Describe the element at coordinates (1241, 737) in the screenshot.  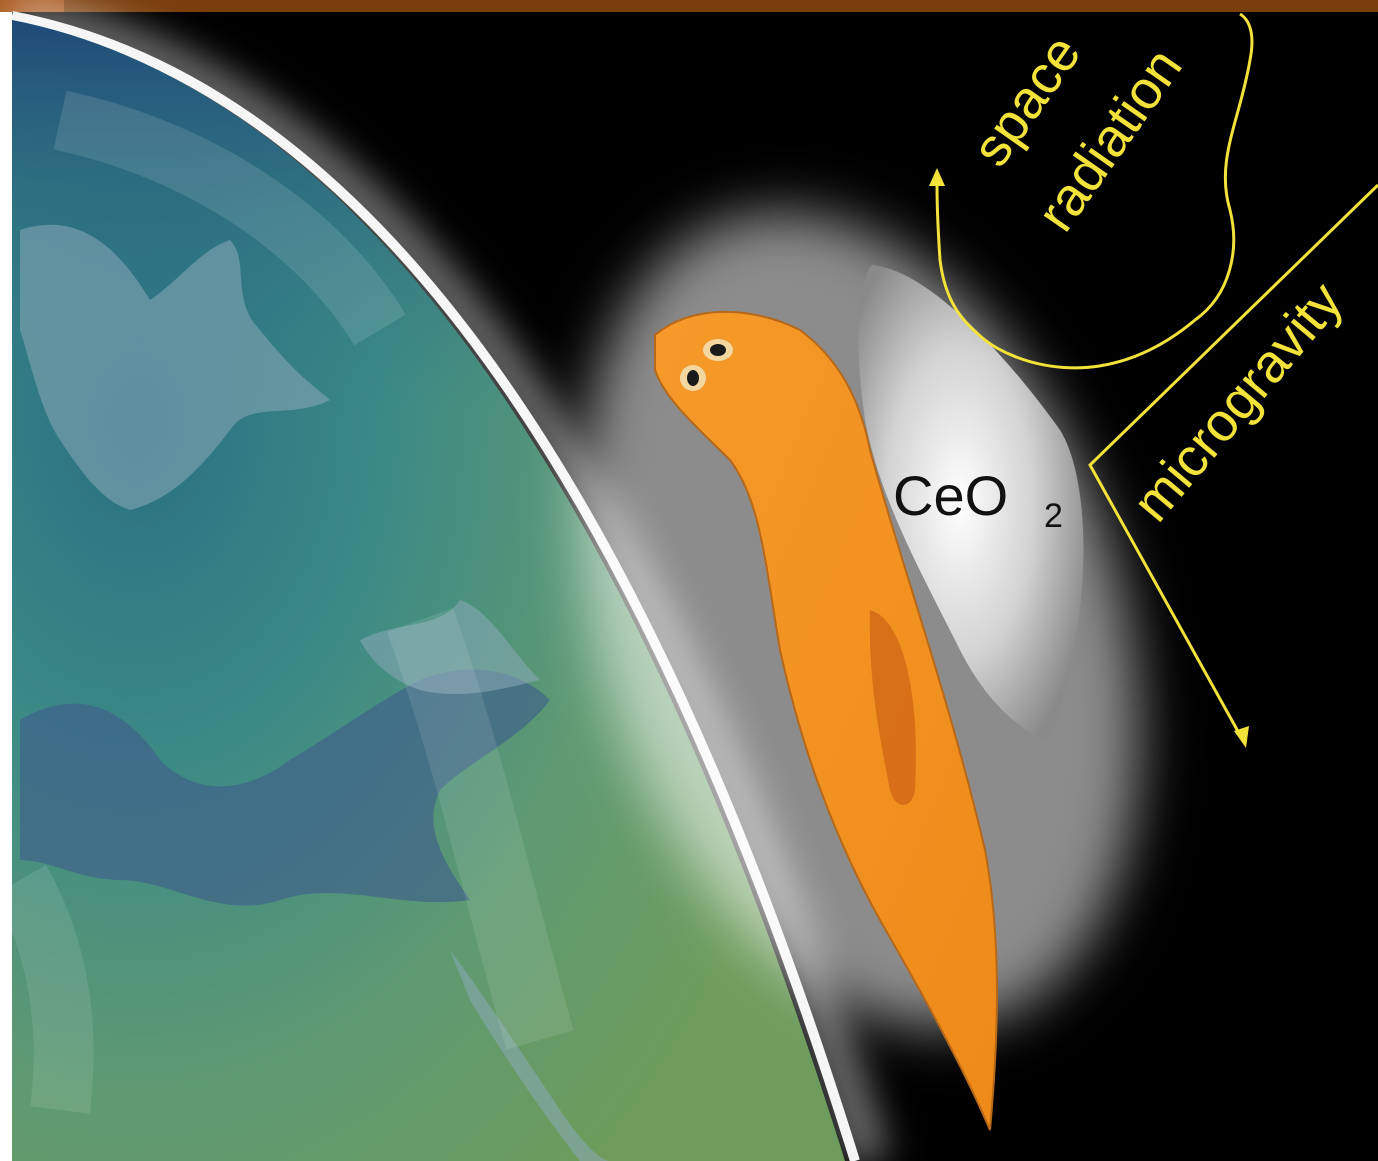
I see `arrow-down-icon` at that location.